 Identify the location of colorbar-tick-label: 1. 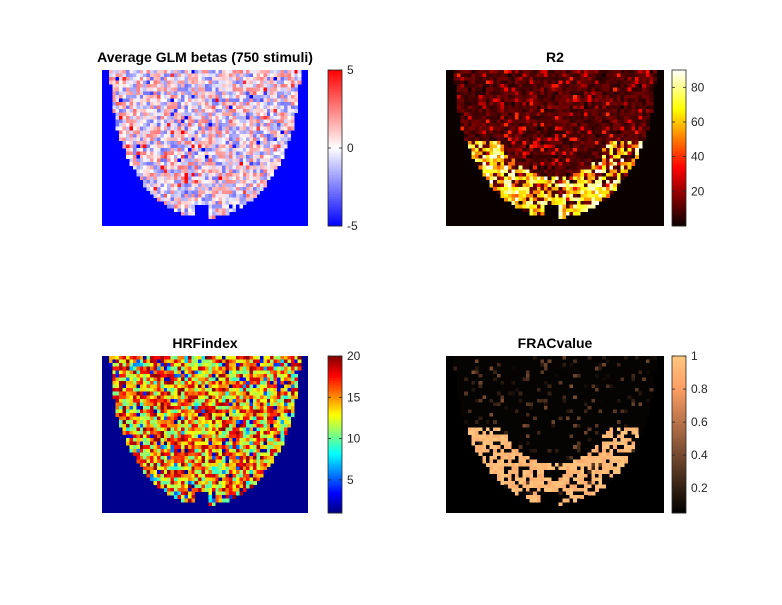
(694, 356).